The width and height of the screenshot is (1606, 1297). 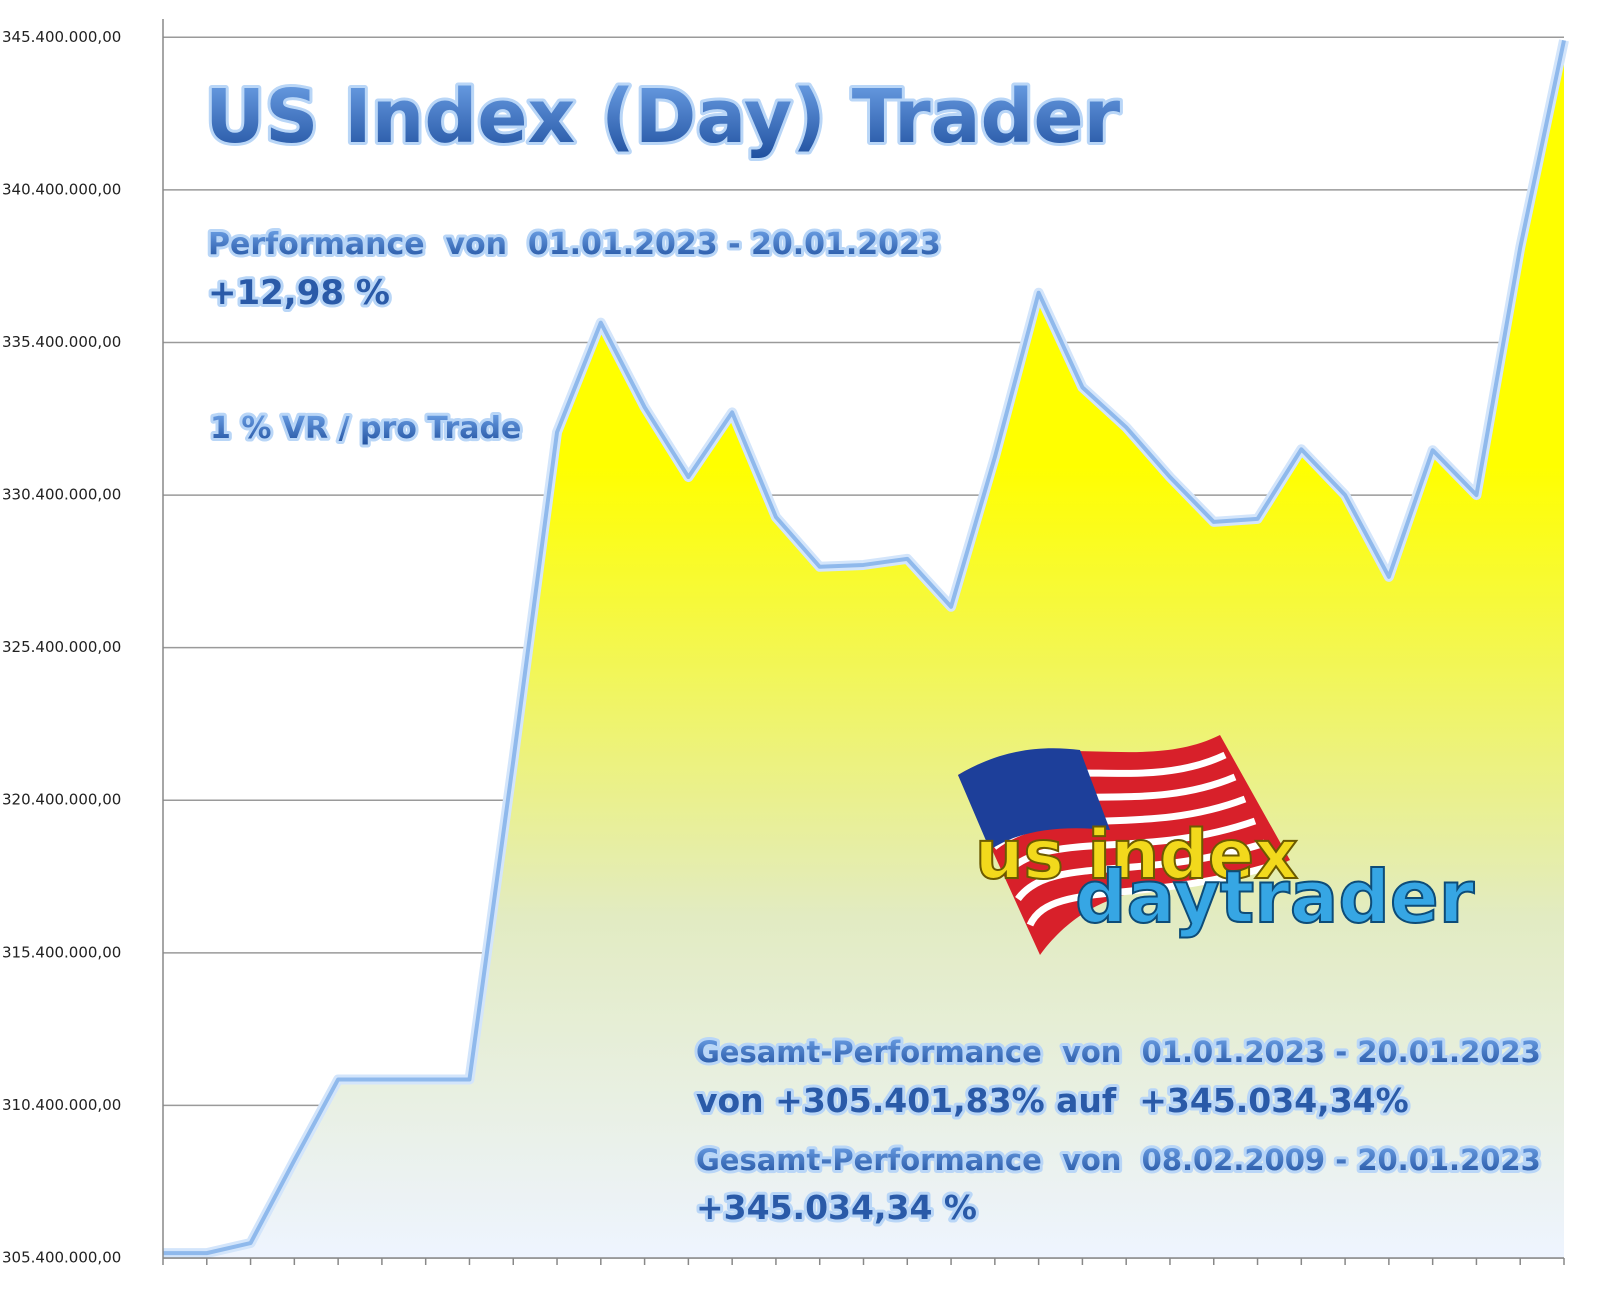 I want to click on y-tick-label: 345.400.000,00, so click(x=61, y=37).